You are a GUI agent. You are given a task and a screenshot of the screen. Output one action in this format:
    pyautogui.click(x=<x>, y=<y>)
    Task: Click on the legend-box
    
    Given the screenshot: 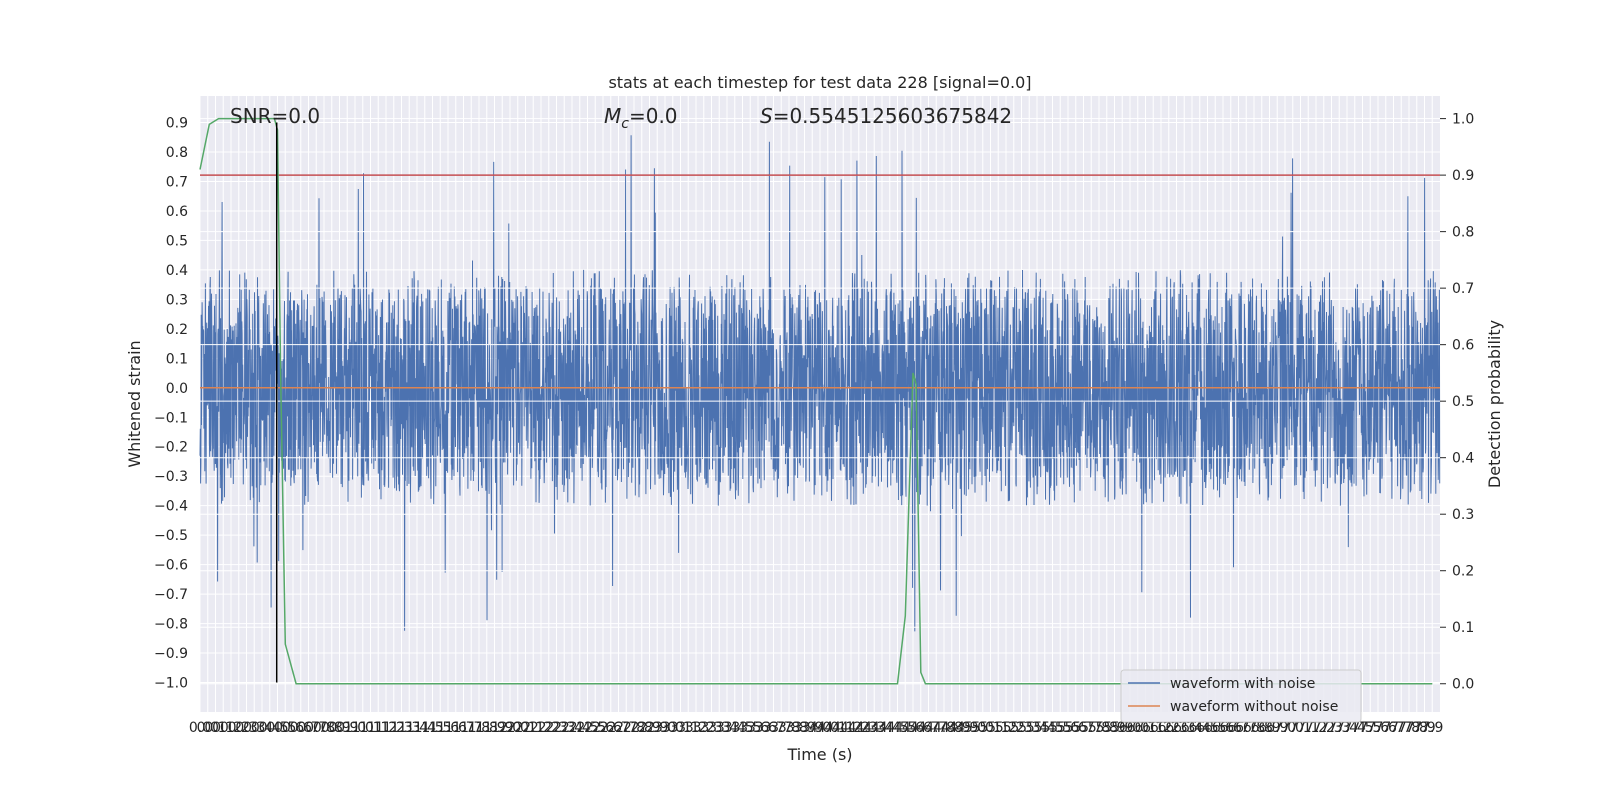 What is the action you would take?
    pyautogui.click(x=1241, y=696)
    